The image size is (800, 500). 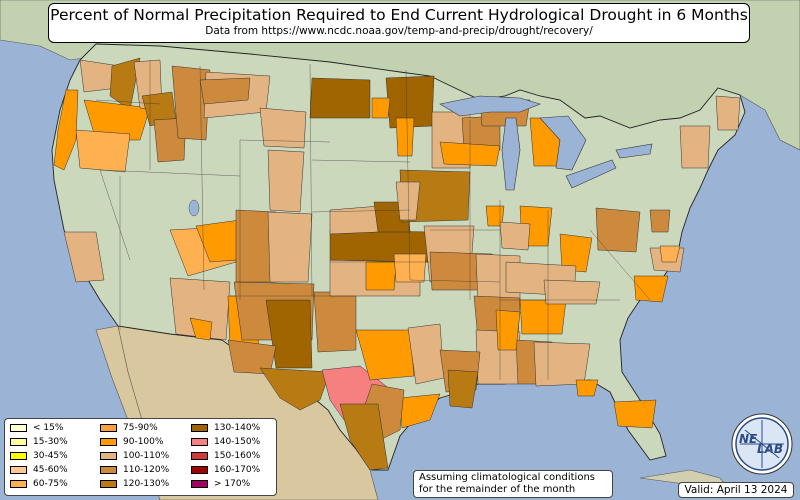 What do you see at coordinates (146, 484) in the screenshot?
I see `legend-label: 120-130%` at bounding box center [146, 484].